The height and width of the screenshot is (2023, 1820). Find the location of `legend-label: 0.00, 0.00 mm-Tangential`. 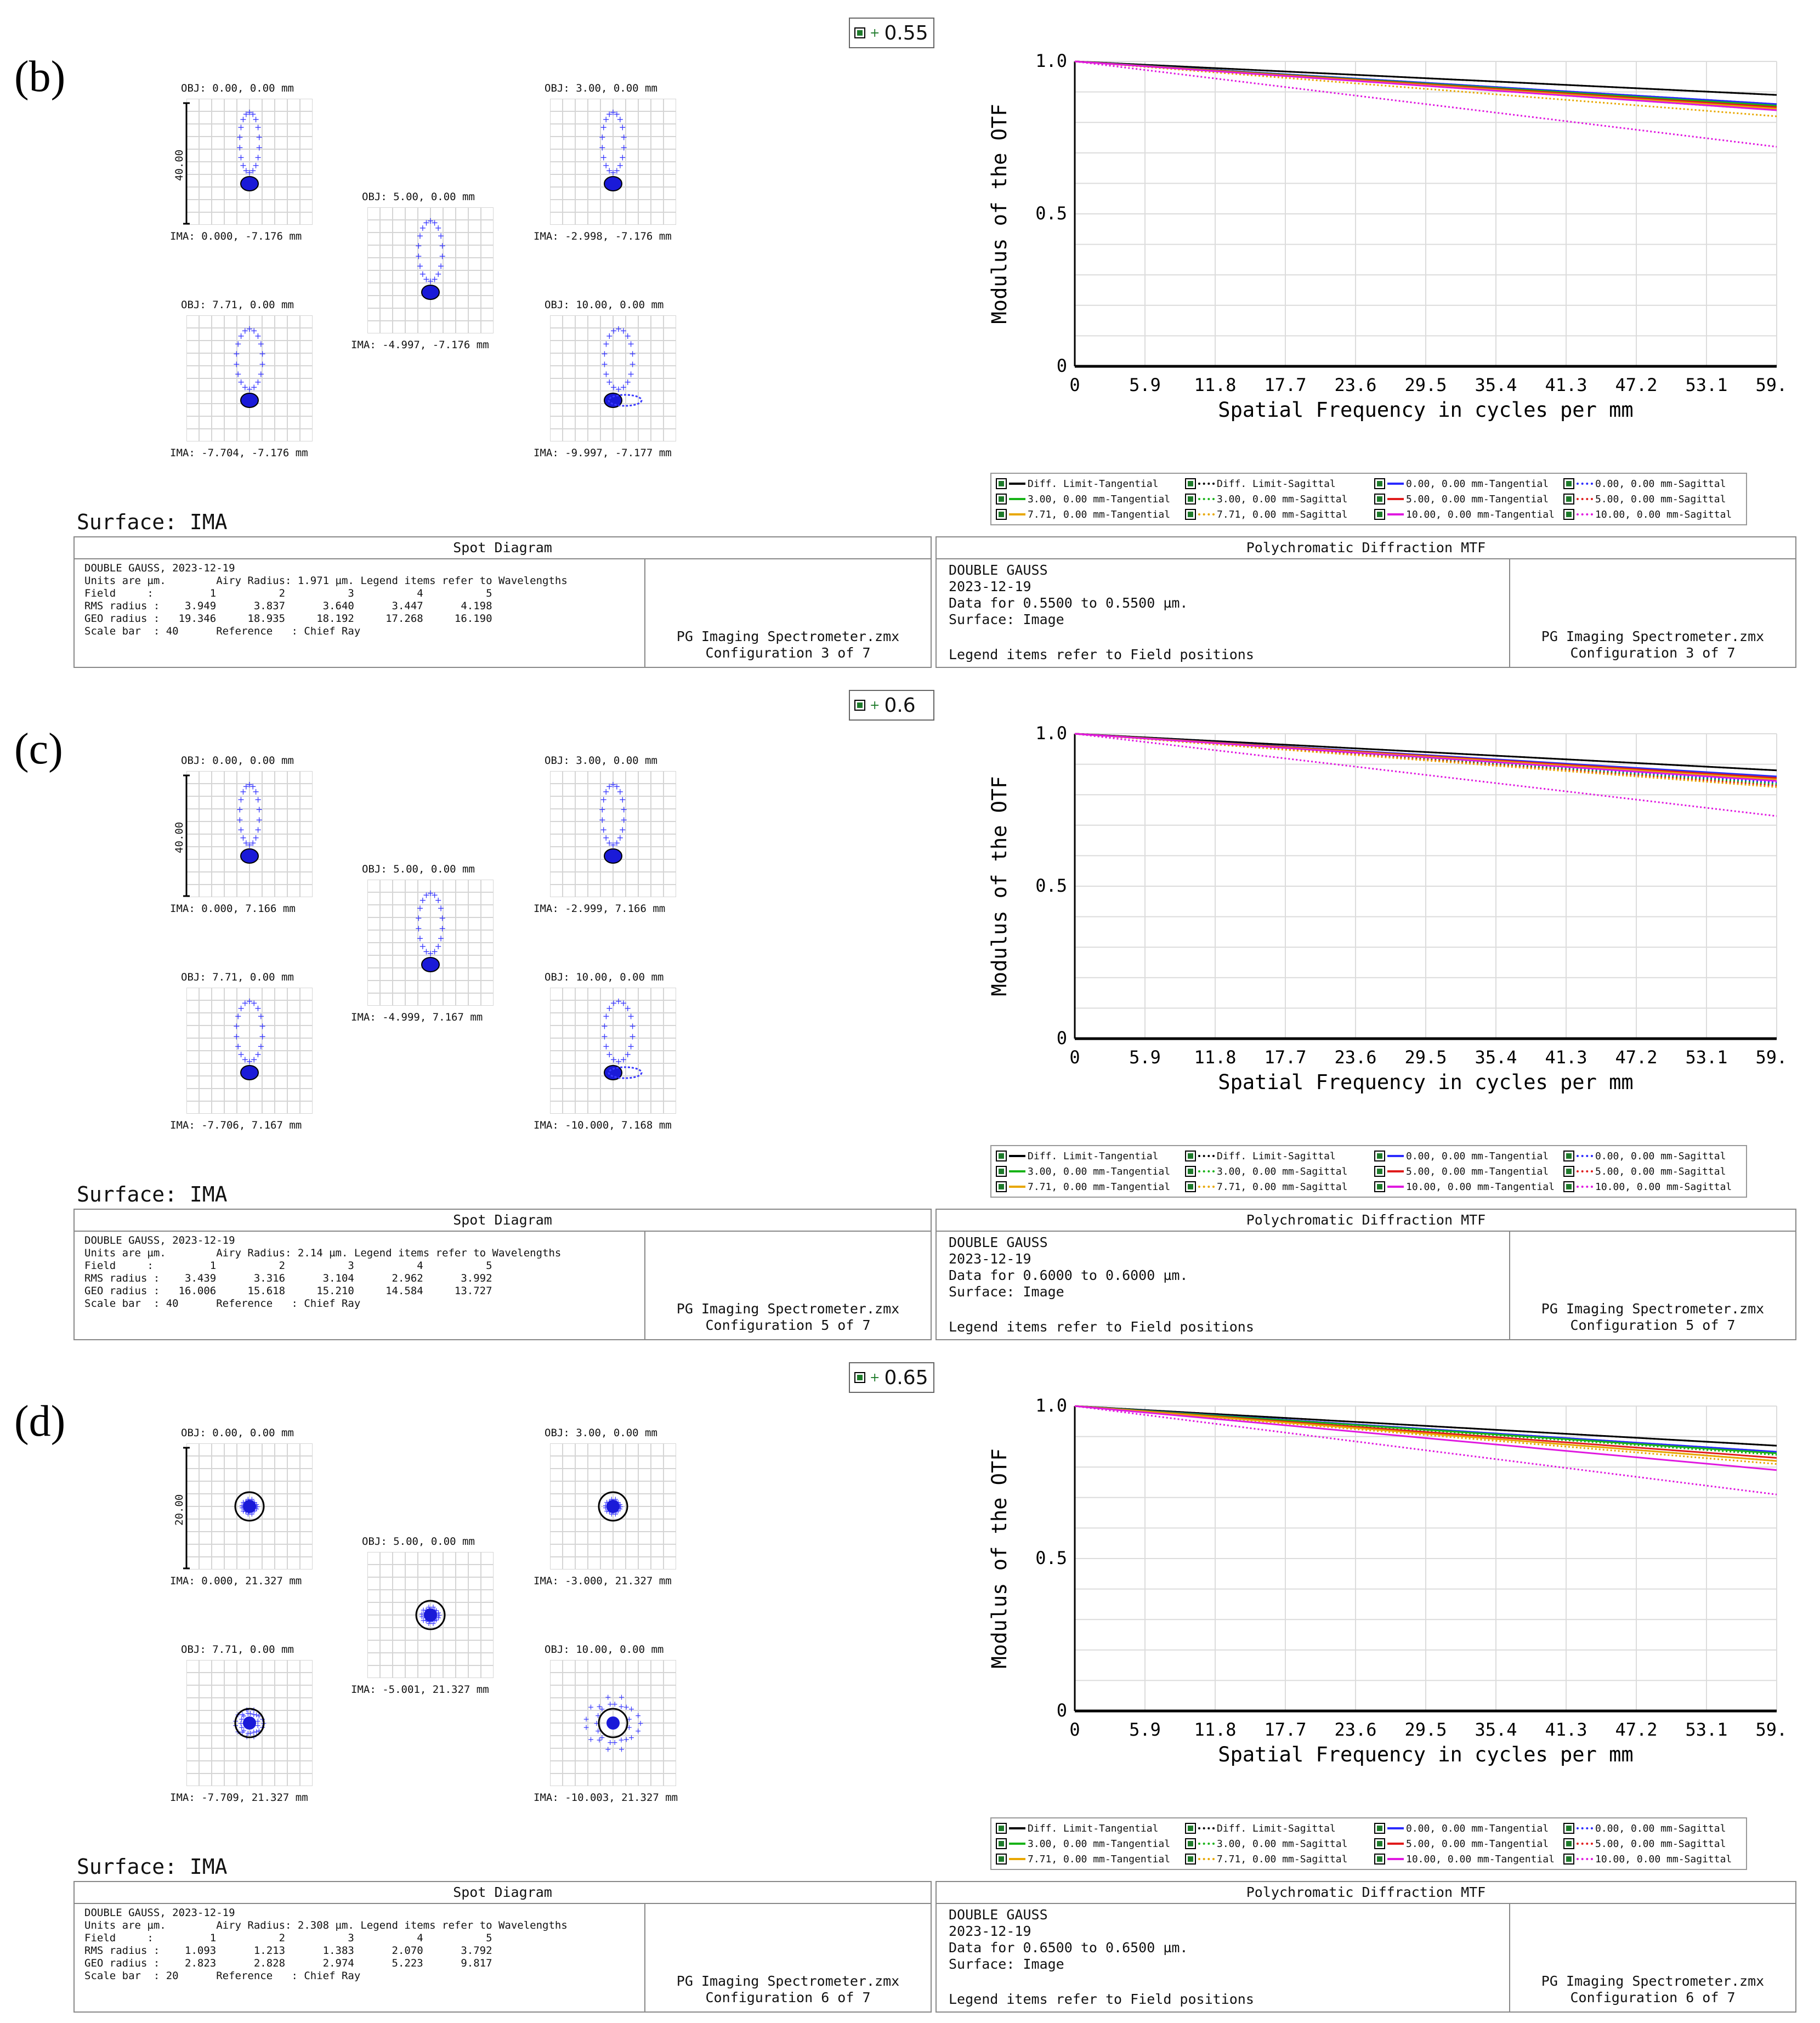

legend-label: 0.00, 0.00 mm-Tangential is located at coordinates (1477, 1828).